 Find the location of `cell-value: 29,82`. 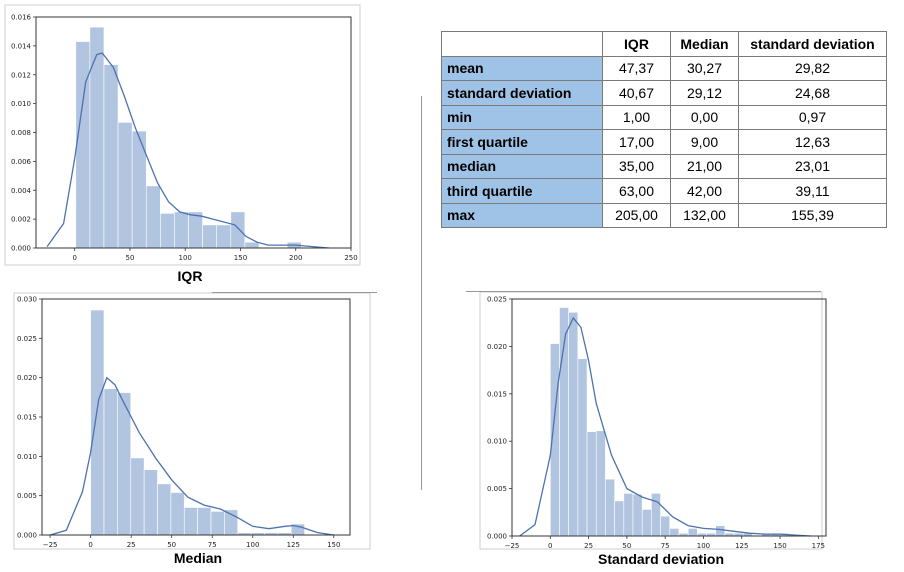

cell-value: 29,82 is located at coordinates (812, 68).